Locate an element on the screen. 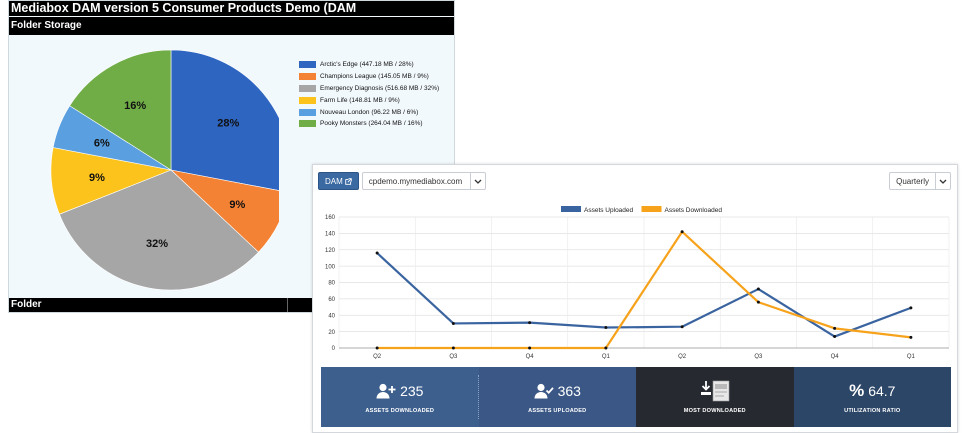  legend-label: Champions League (145.05 MB / 9%) is located at coordinates (374, 77).